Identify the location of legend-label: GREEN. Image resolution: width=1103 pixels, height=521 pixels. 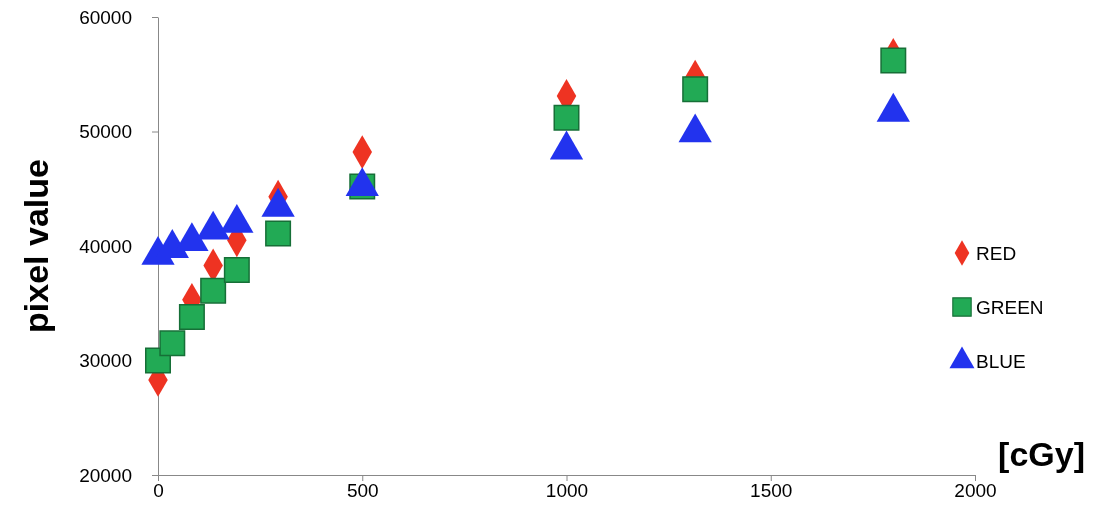
(1010, 307).